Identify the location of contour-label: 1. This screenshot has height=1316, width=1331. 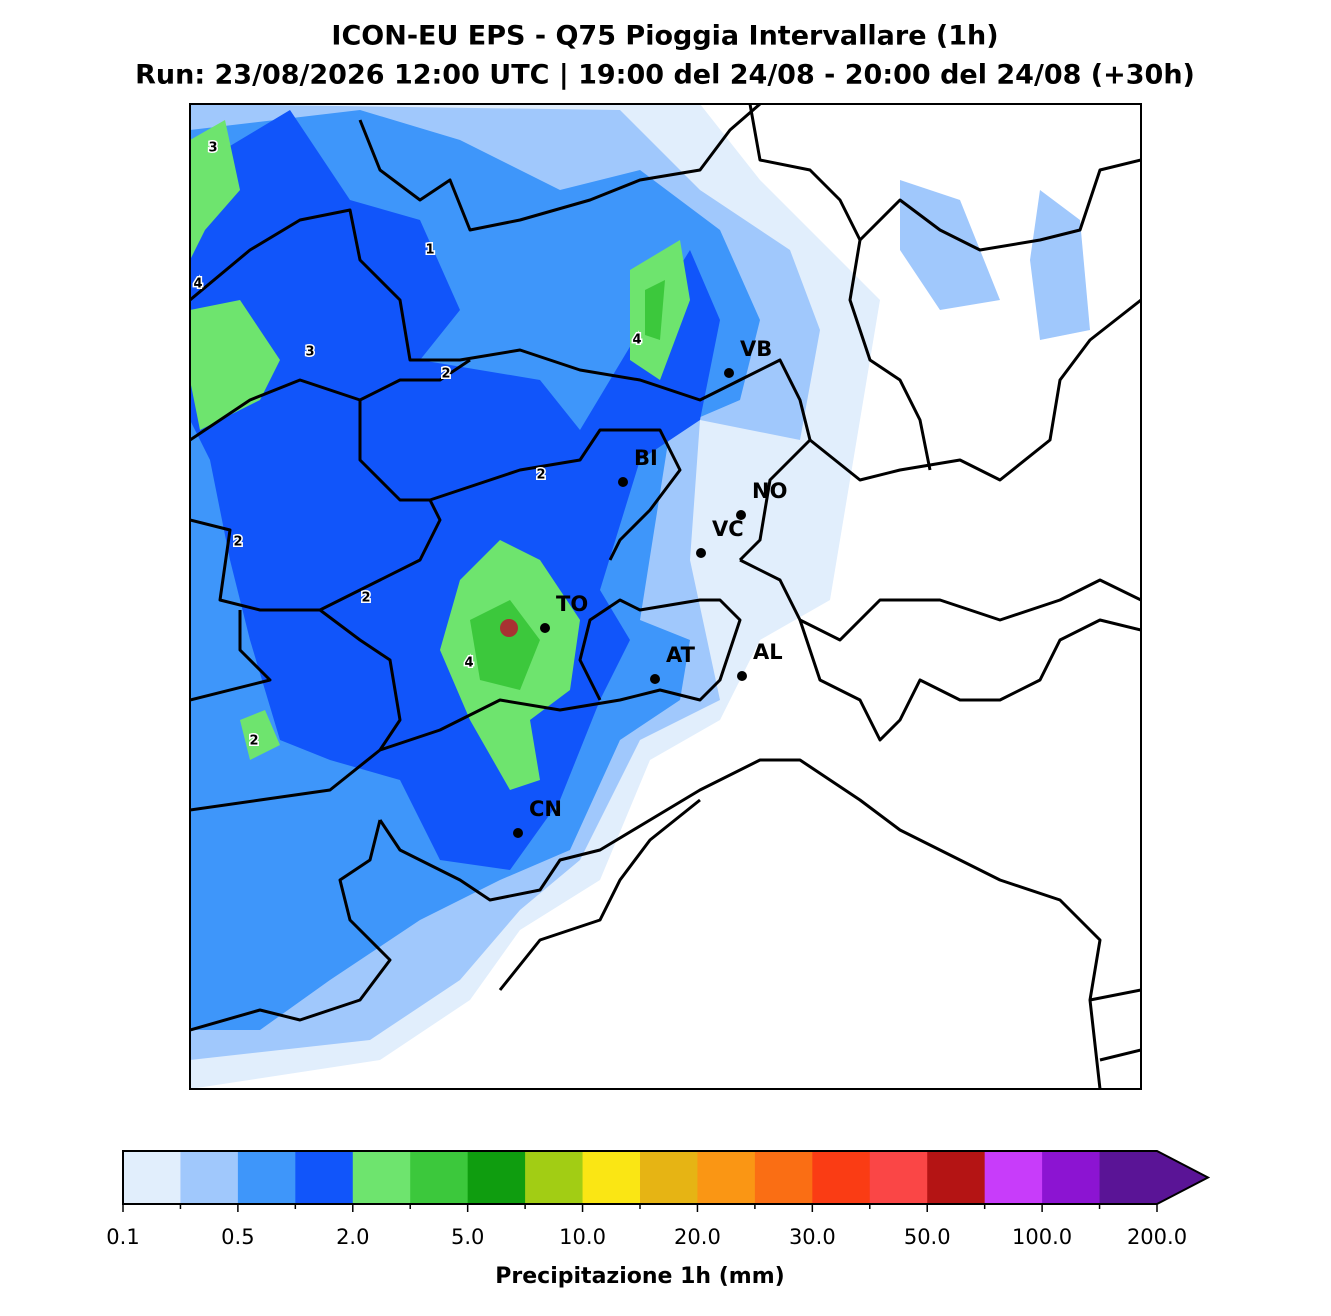
(429, 250).